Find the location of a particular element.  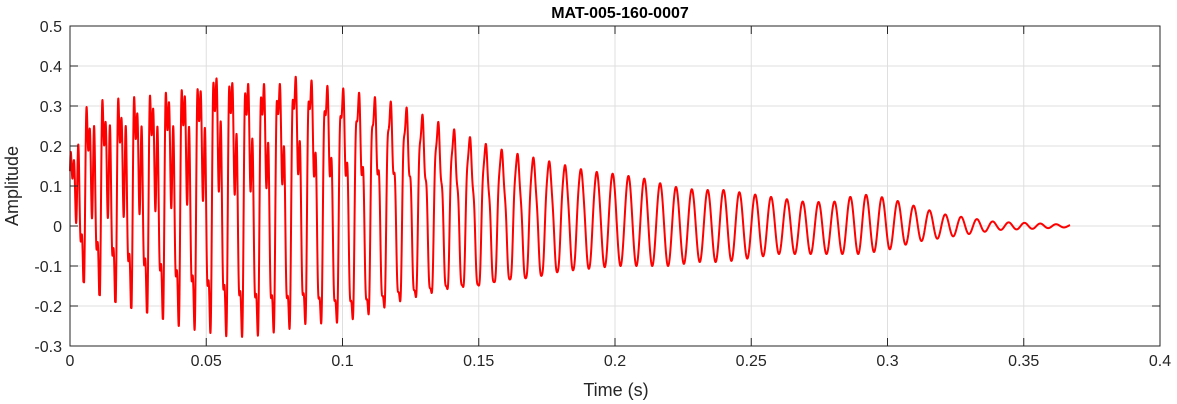

y-tick-label: 0.1 is located at coordinates (51, 187).